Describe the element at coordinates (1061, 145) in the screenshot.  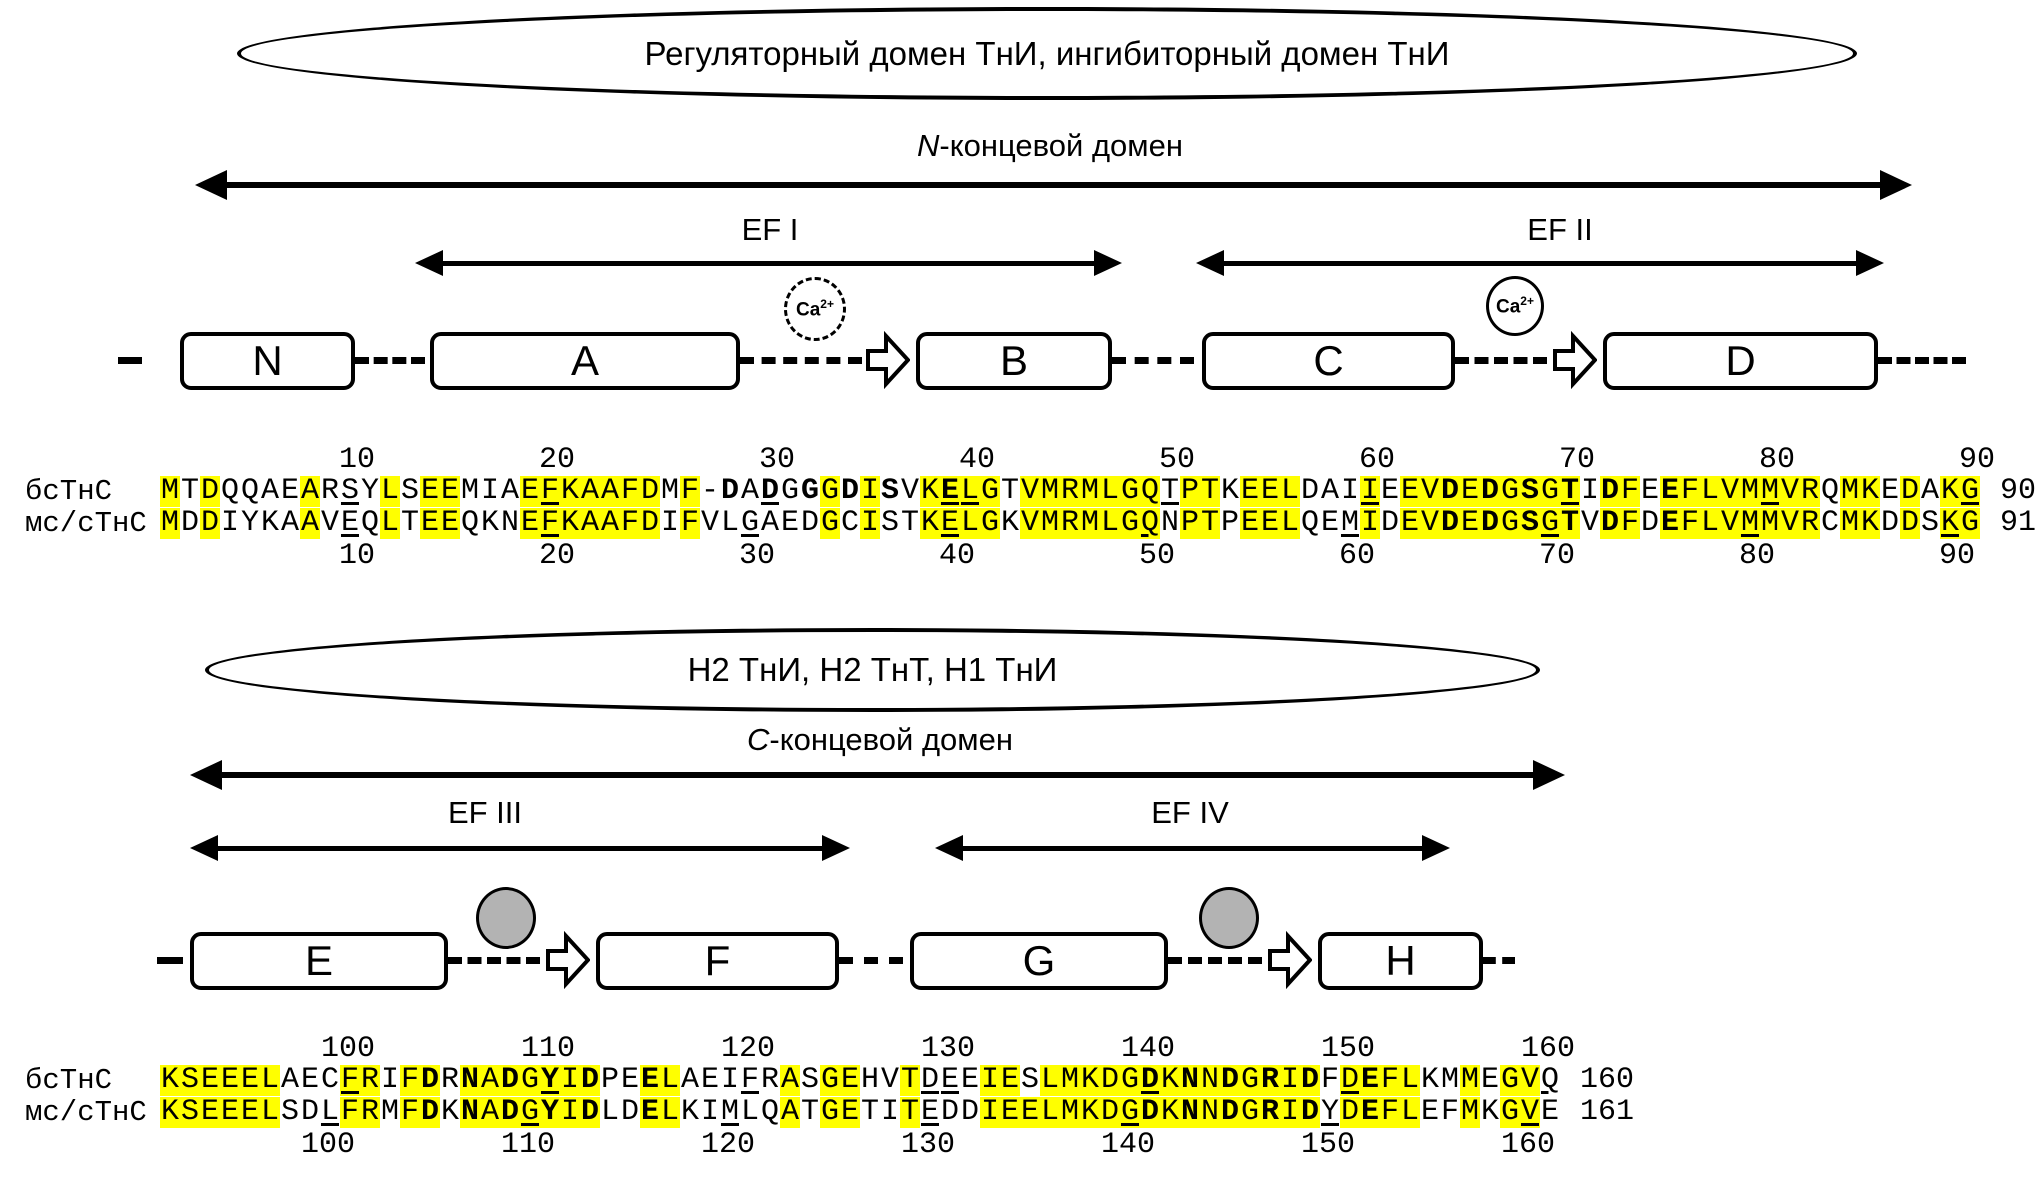
I see `n-domain-label-rest: -концевой домен` at that location.